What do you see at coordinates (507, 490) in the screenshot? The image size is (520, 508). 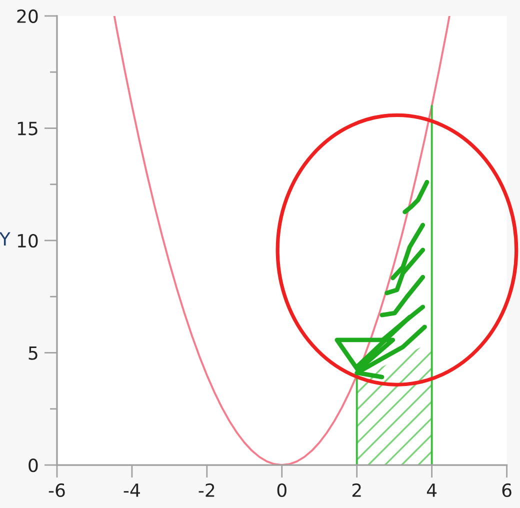 I see `x-tick-label: 6` at bounding box center [507, 490].